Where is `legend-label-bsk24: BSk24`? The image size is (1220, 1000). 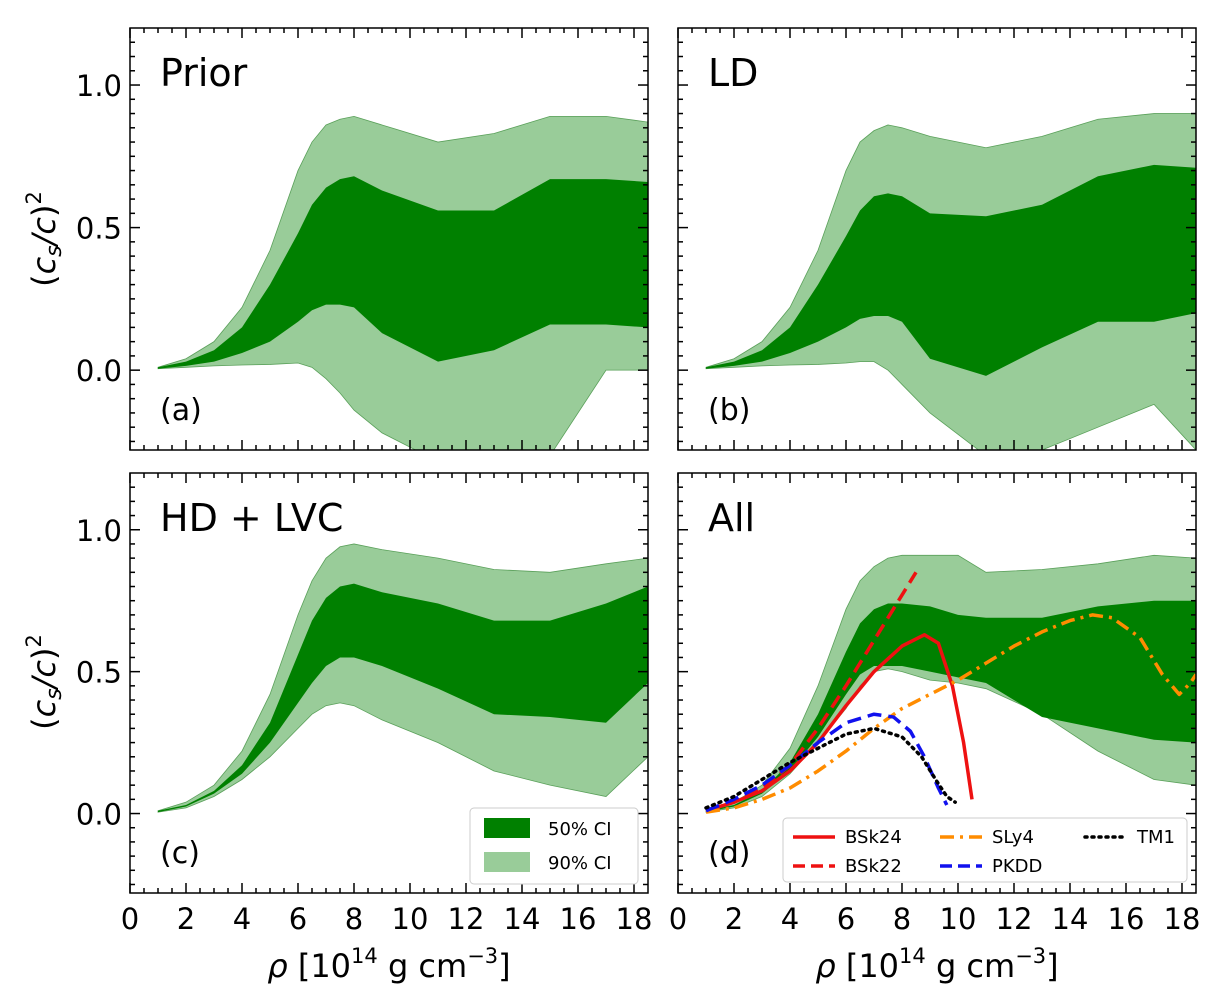
legend-label-bsk24: BSk24 is located at coordinates (873, 837).